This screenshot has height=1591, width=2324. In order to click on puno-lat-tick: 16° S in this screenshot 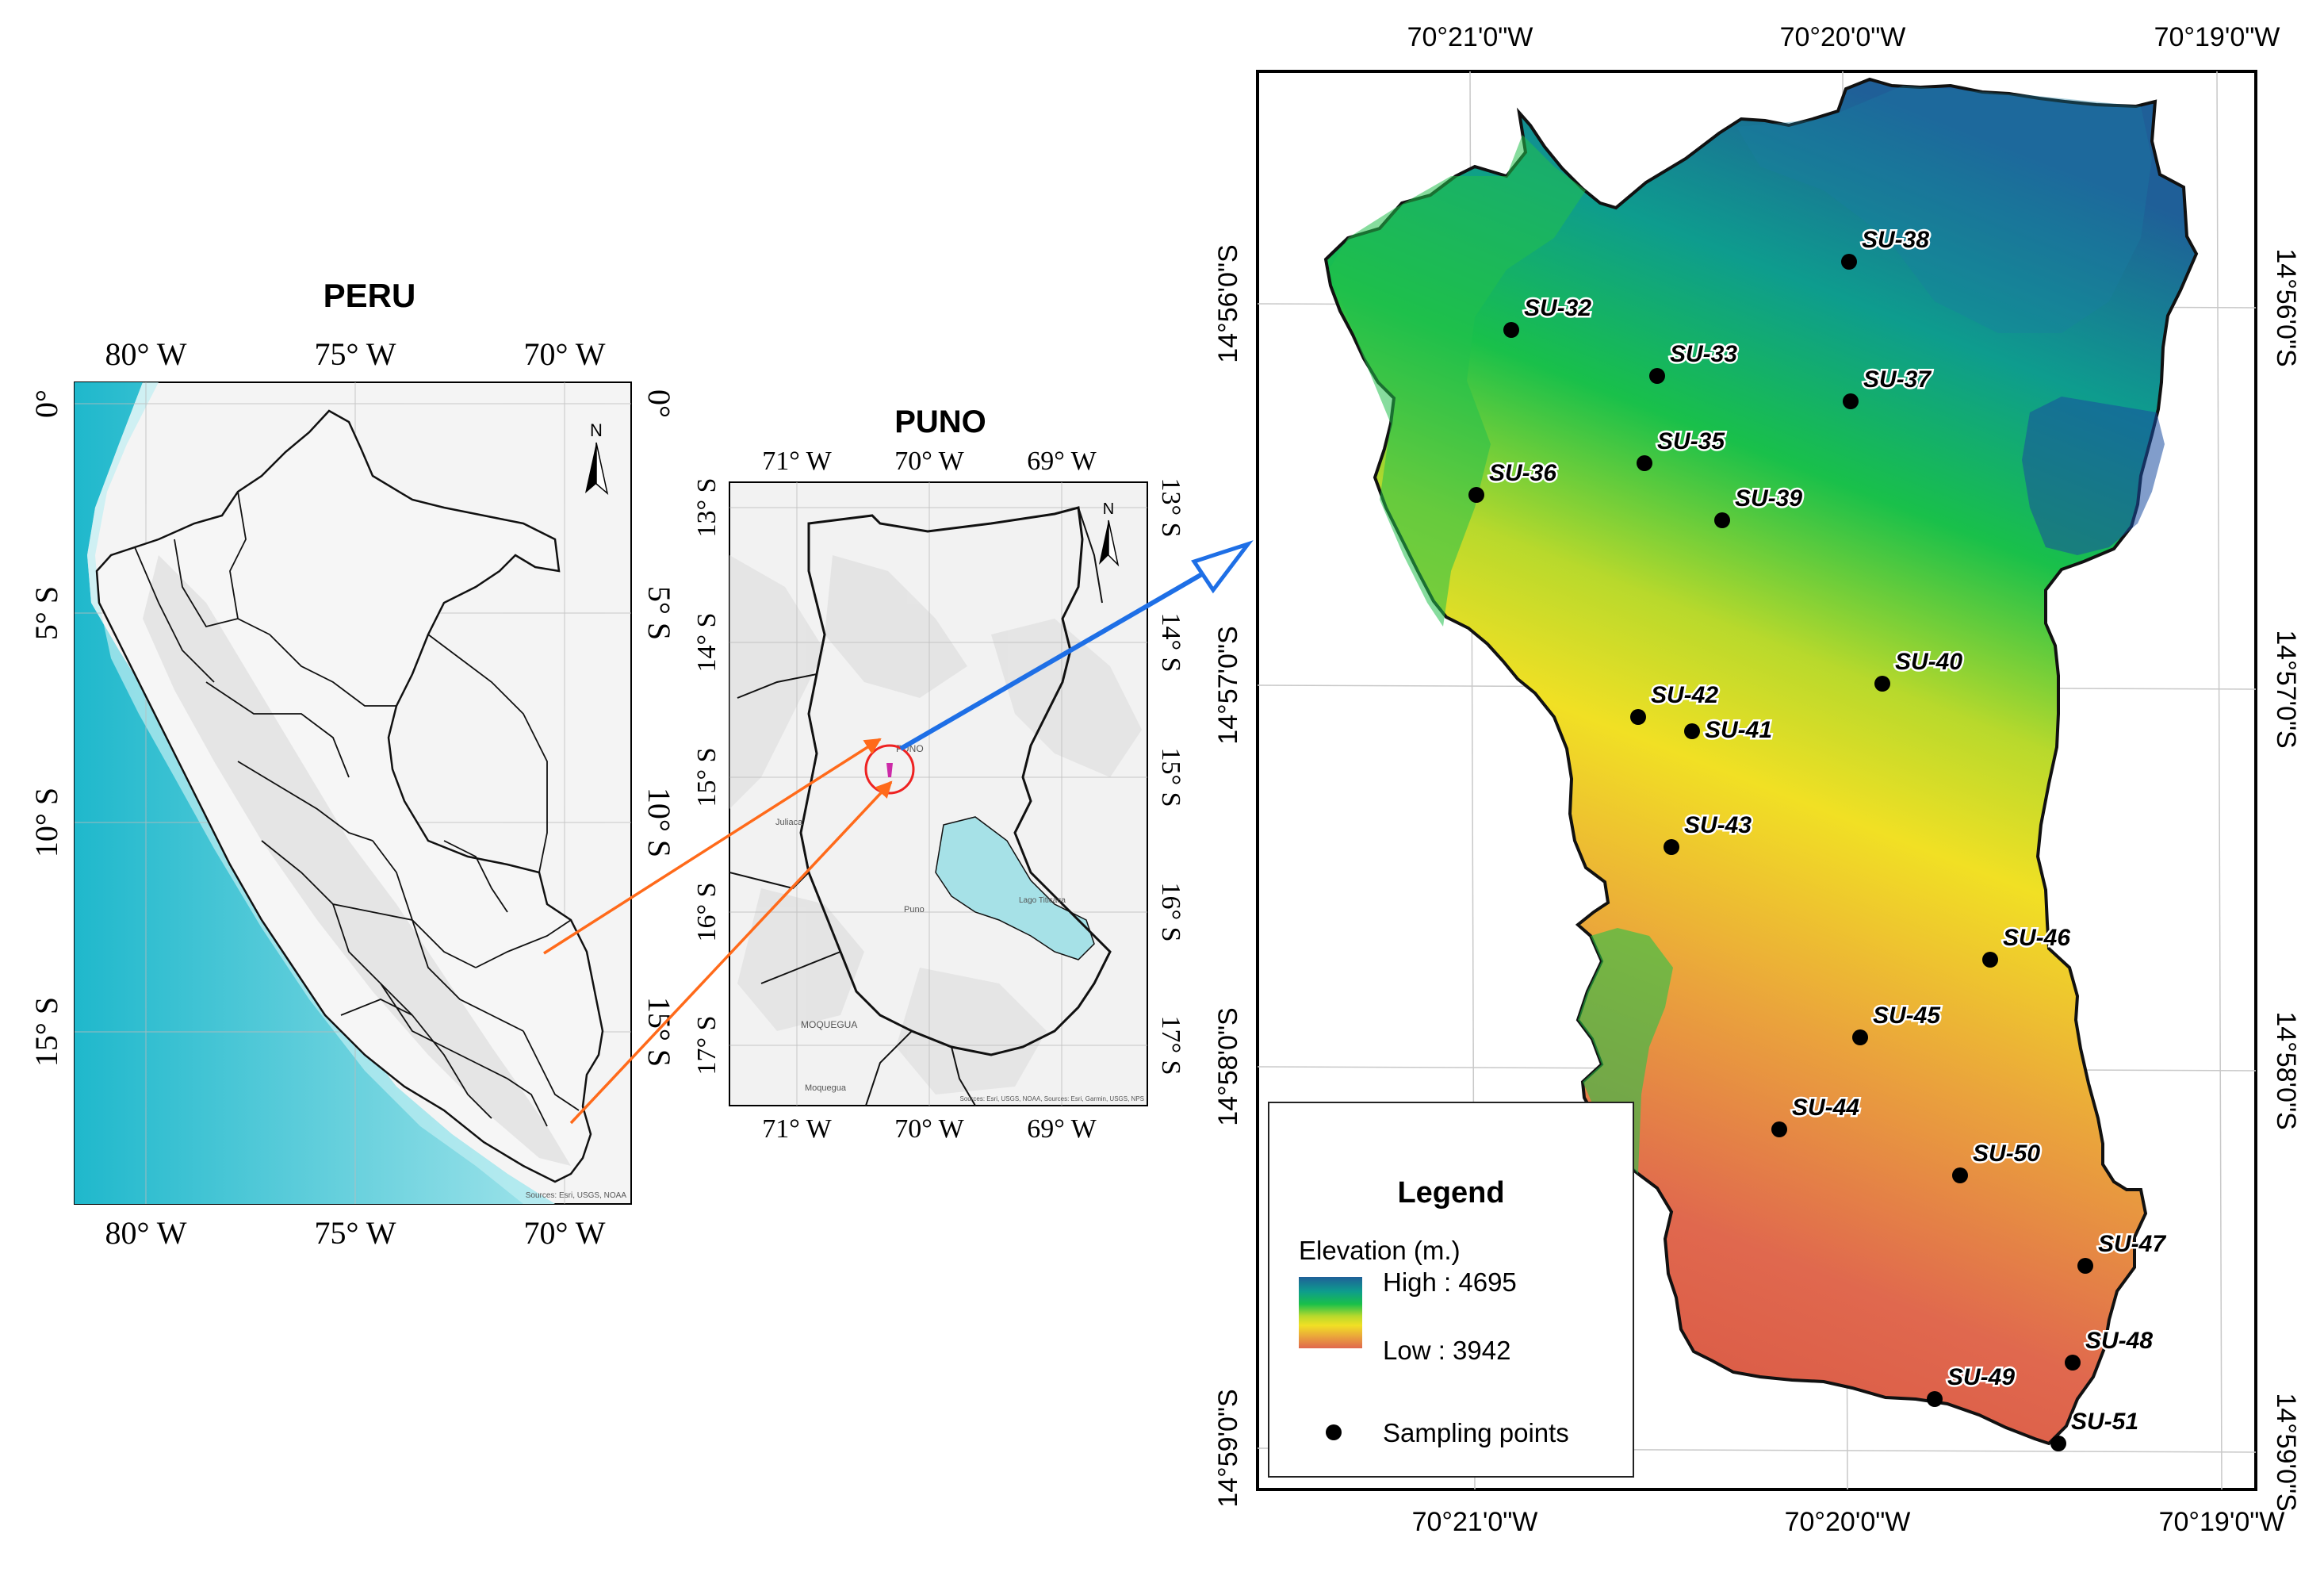, I will do `click(707, 911)`.